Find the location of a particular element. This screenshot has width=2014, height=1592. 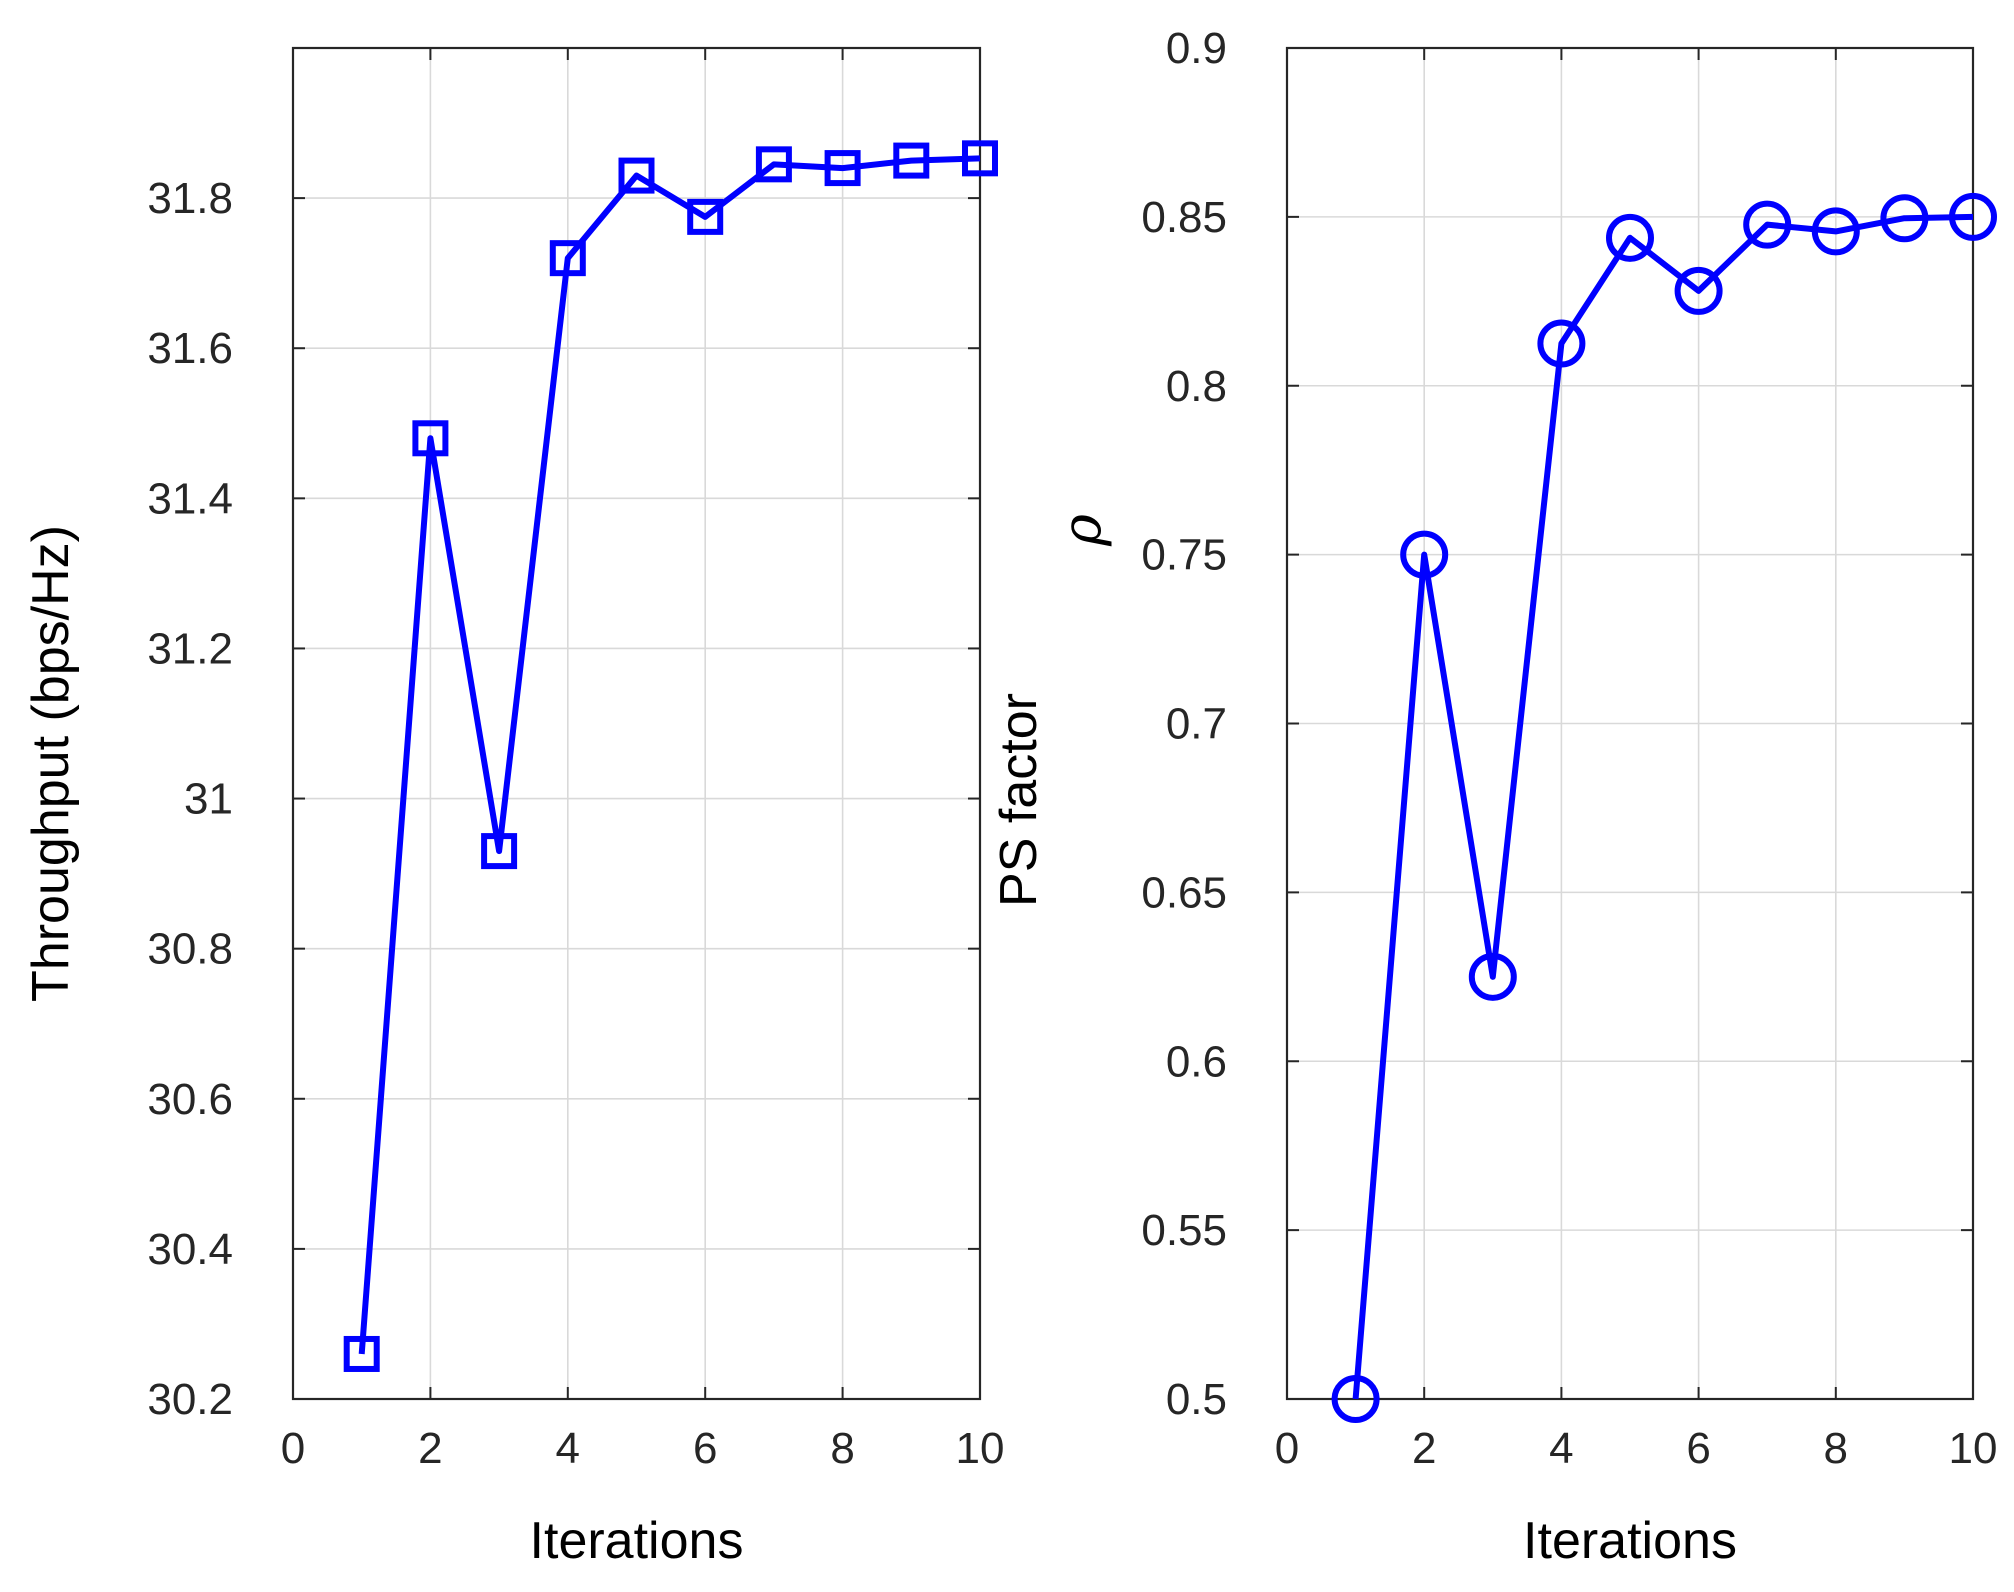

y-tick-label: 0.55 is located at coordinates (1184, 1230).